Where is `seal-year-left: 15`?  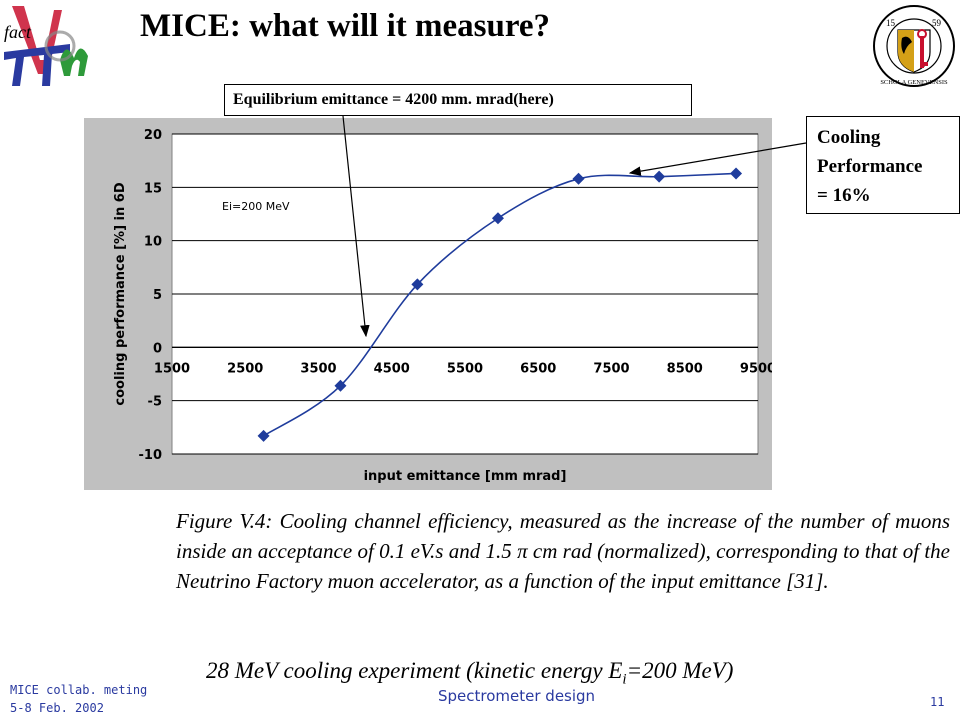 seal-year-left: 15 is located at coordinates (891, 23).